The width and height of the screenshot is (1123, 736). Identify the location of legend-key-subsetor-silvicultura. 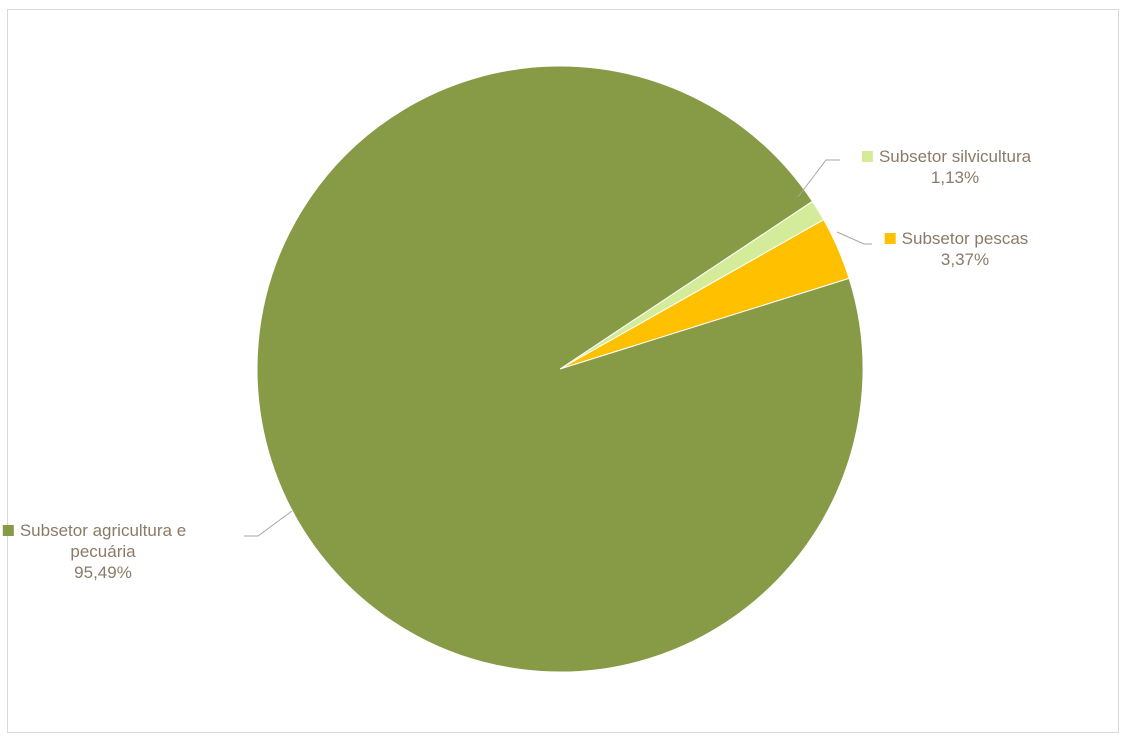
(867, 156).